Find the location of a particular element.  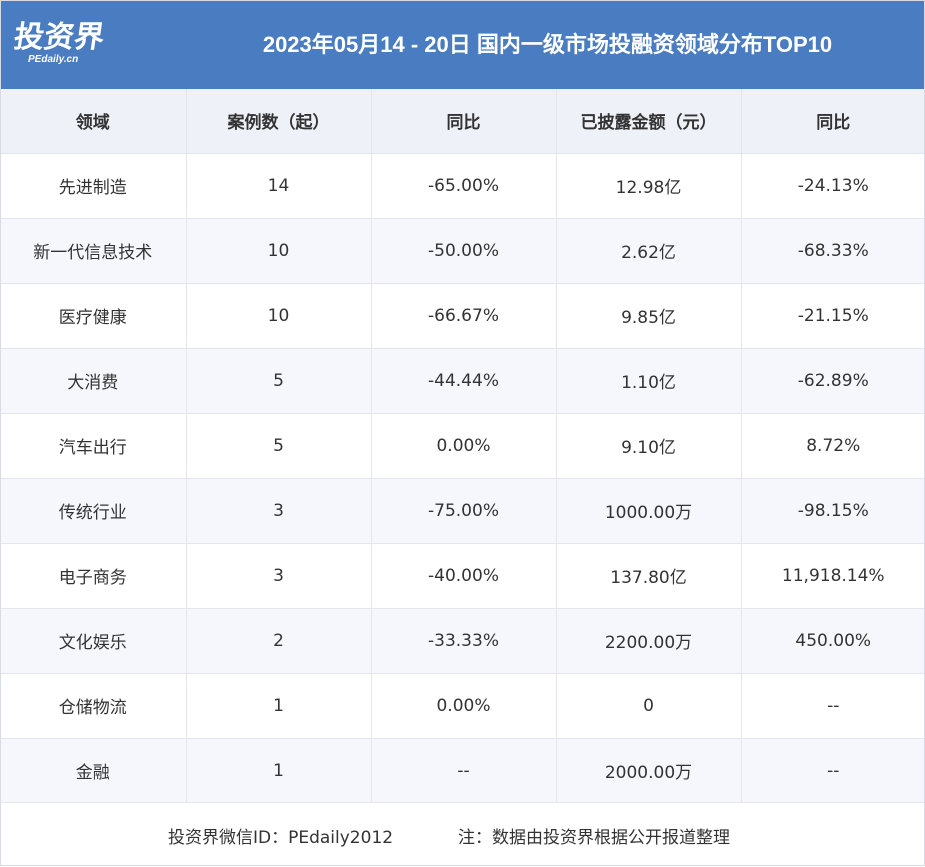

table-row: 金融 1 -- 2000.00万 -- is located at coordinates (462, 771).